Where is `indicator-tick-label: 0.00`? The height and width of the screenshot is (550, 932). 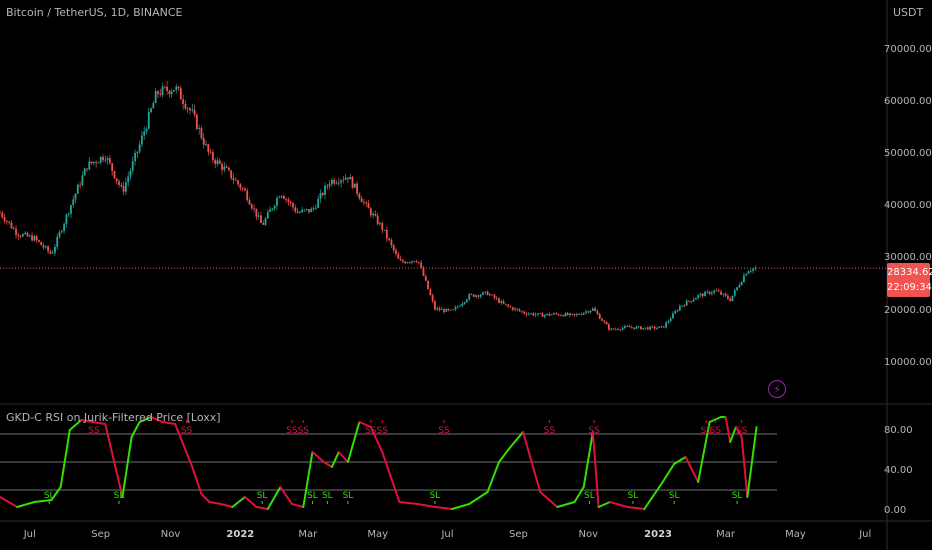 indicator-tick-label: 0.00 is located at coordinates (895, 510).